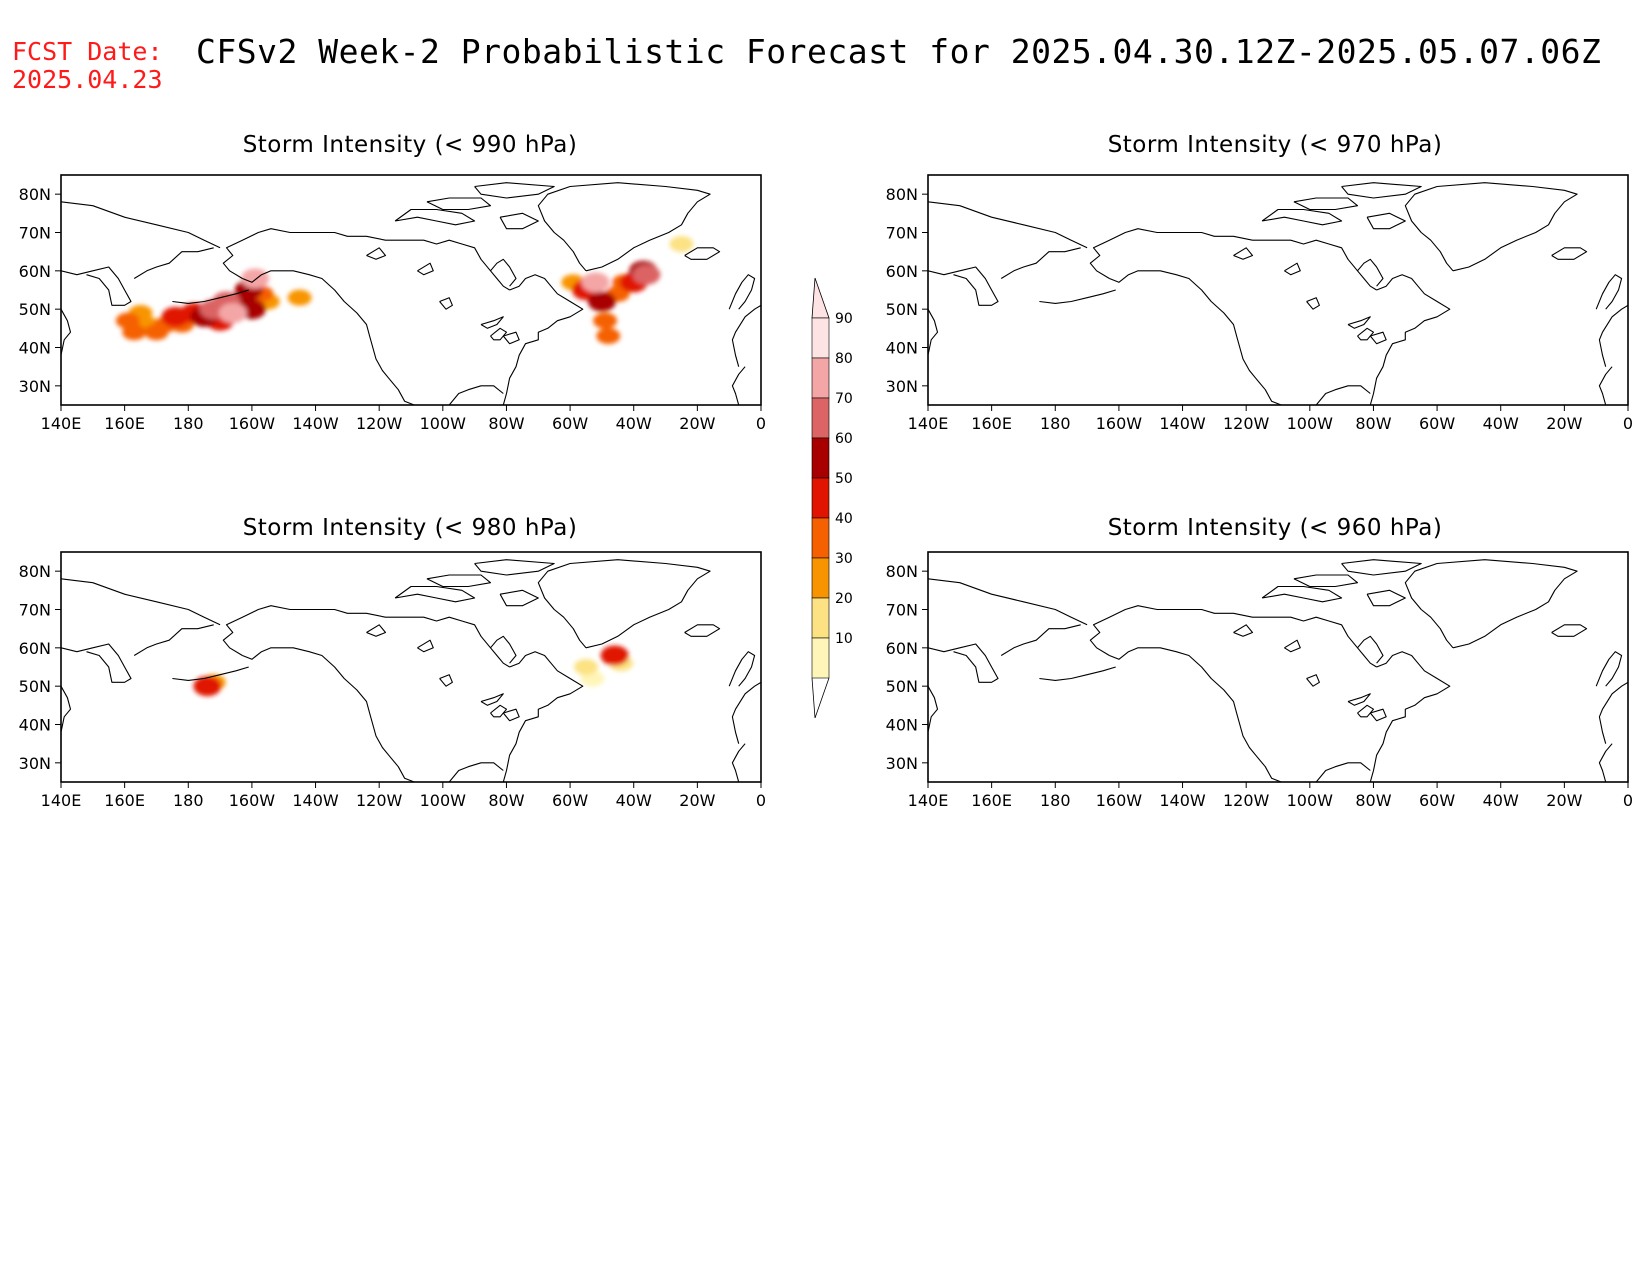 The image size is (1650, 1275). What do you see at coordinates (820, 298) in the screenshot?
I see `colorbar-top-arrow` at bounding box center [820, 298].